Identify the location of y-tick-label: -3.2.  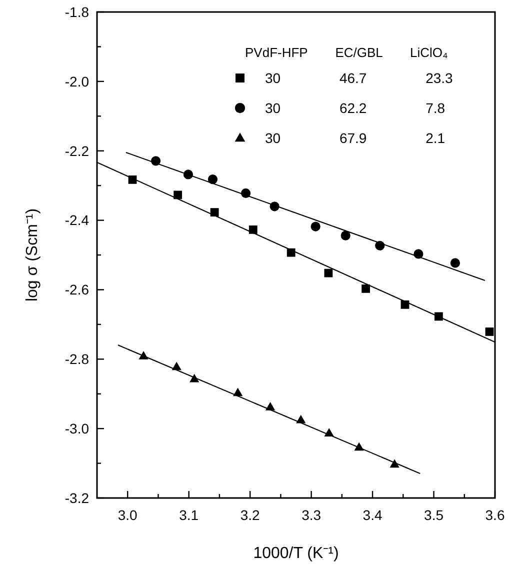
(77, 498).